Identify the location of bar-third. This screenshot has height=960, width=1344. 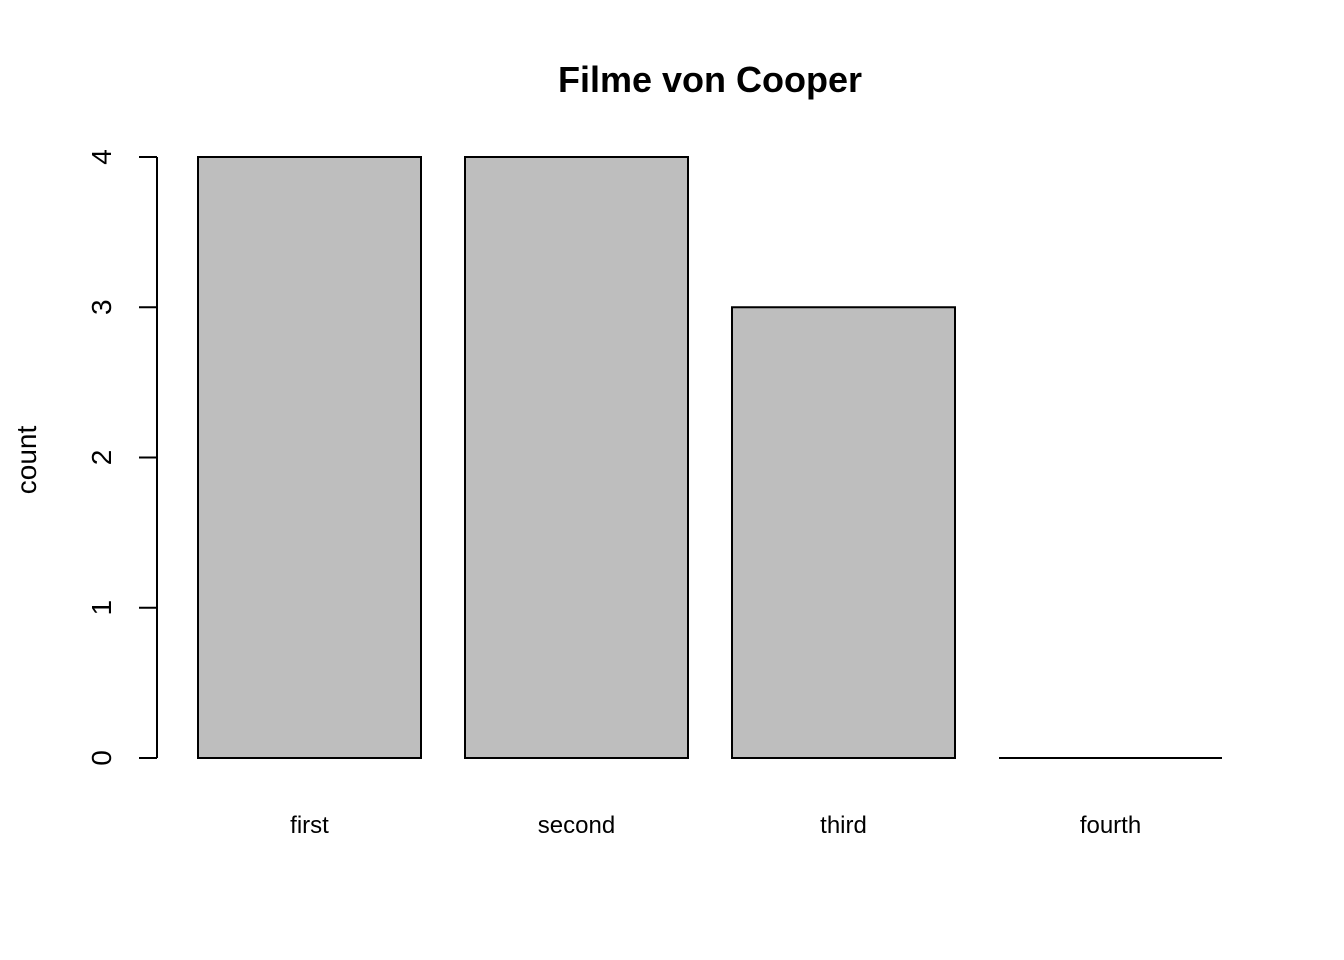
(843, 532).